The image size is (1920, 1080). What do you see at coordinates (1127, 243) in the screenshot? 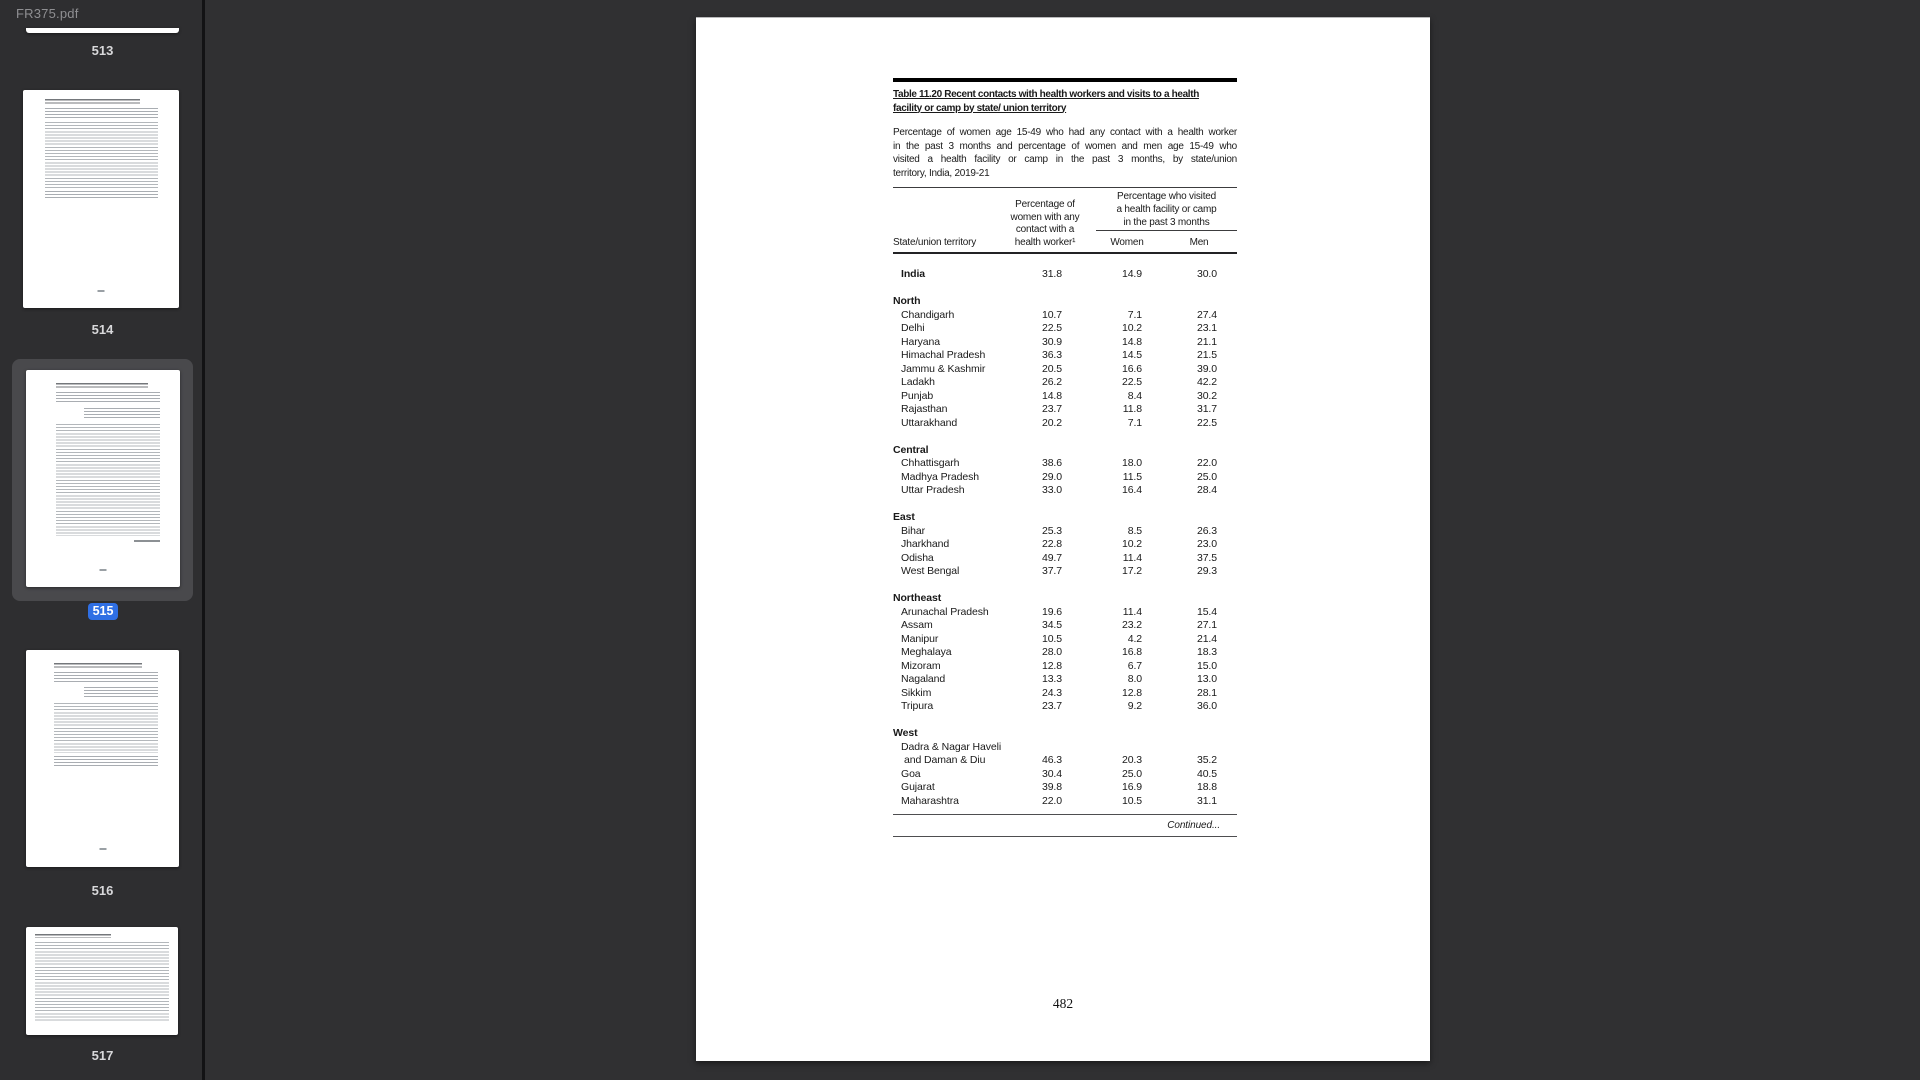
I see `column-header-women: Women` at bounding box center [1127, 243].